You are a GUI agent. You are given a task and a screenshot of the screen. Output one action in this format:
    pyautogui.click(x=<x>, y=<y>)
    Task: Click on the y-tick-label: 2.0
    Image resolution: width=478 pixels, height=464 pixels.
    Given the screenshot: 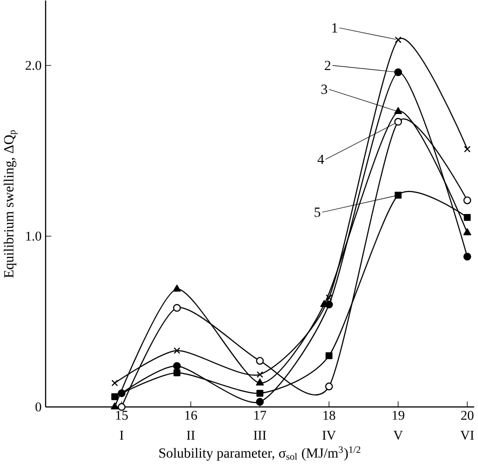 What is the action you would take?
    pyautogui.click(x=34, y=65)
    